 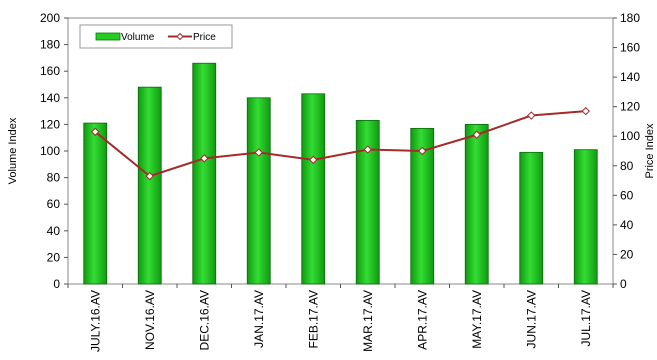 I want to click on y-tick-label: 80, so click(x=54, y=178).